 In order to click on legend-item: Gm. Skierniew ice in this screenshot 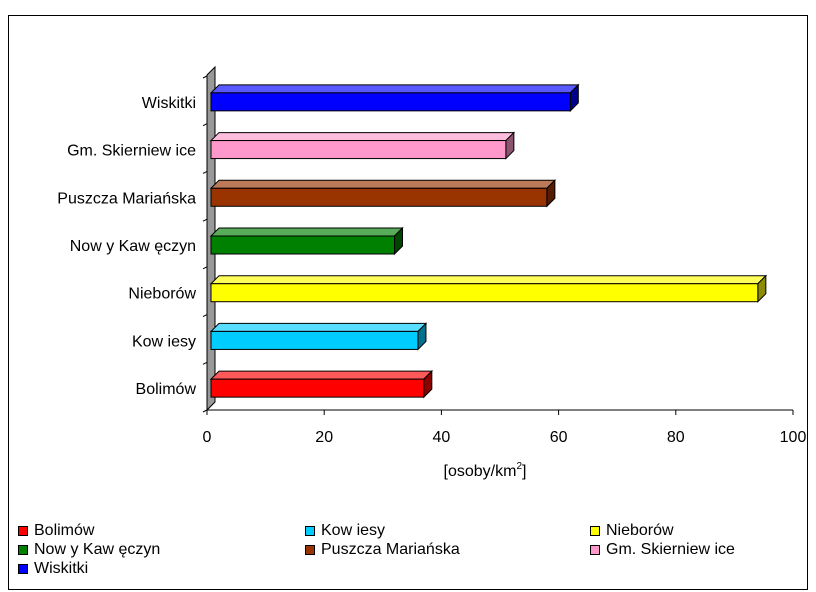, I will do `click(662, 550)`.